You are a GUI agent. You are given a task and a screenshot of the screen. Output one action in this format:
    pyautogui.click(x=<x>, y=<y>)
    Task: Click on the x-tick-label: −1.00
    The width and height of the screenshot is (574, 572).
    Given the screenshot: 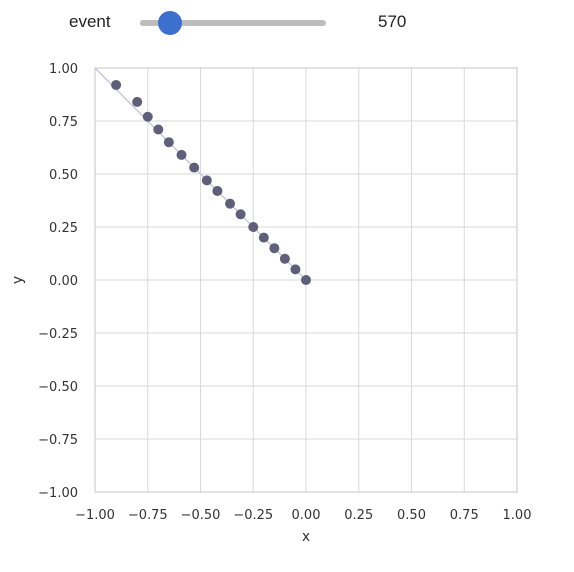 What is the action you would take?
    pyautogui.click(x=95, y=515)
    